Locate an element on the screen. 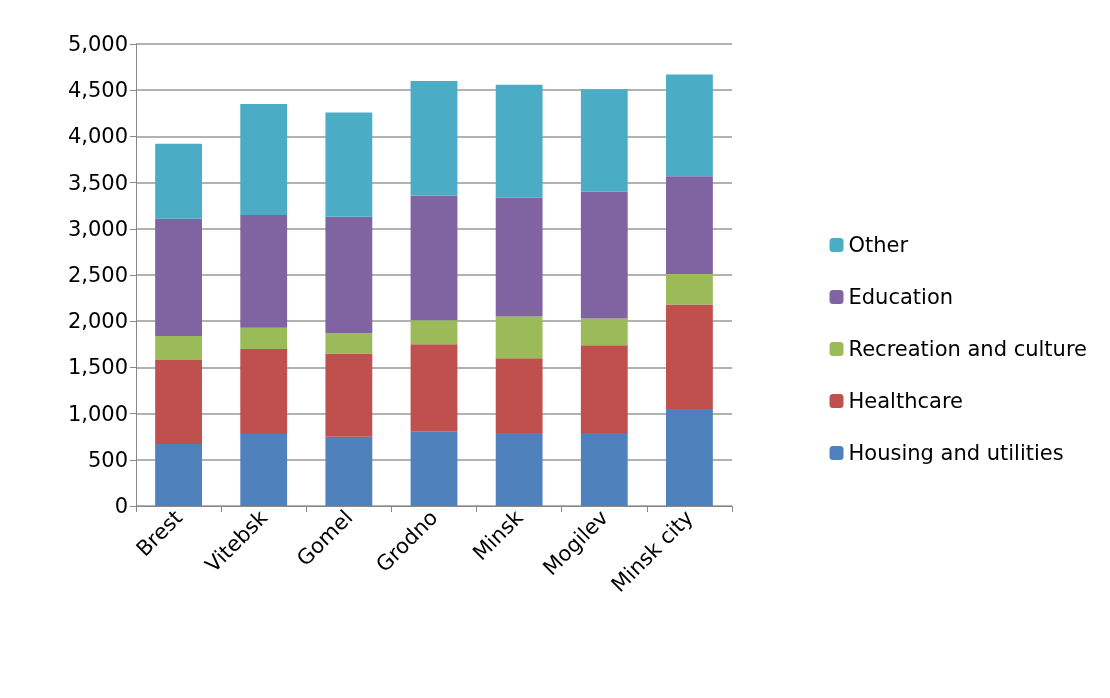 The image size is (1110, 698). legend-label: Housing and utilities is located at coordinates (956, 453).